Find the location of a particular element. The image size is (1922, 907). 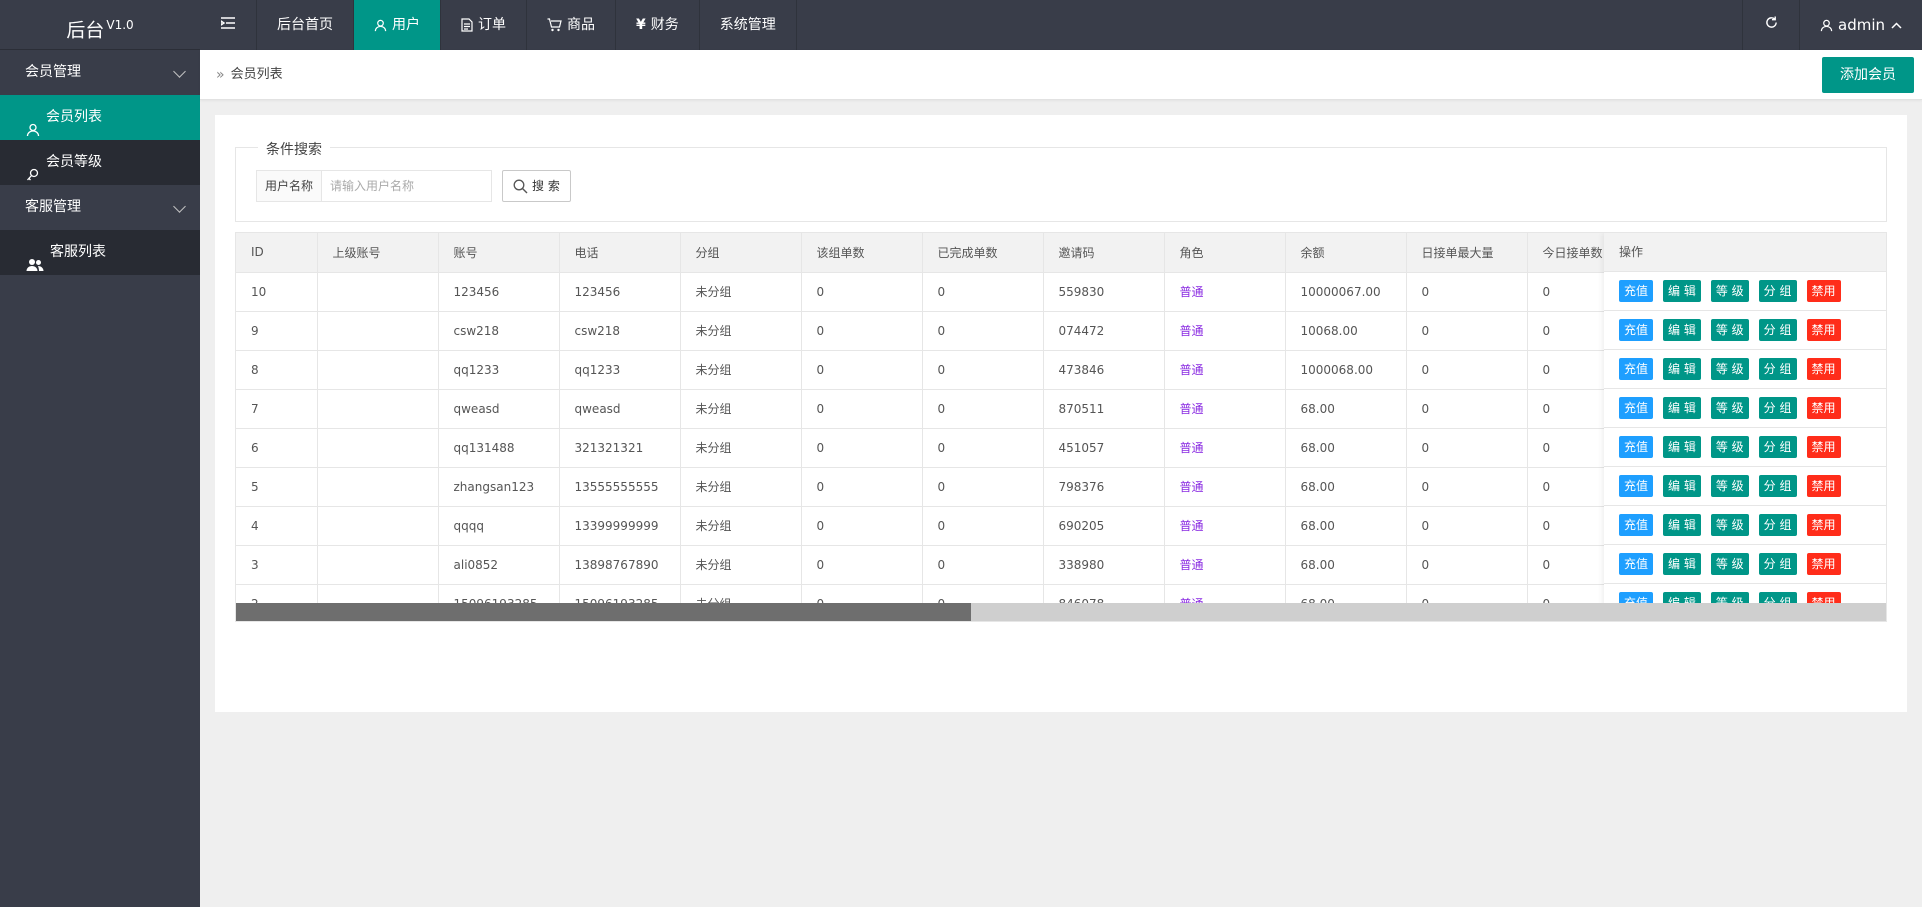

nav-finance: ¥ 财务 is located at coordinates (658, 25).